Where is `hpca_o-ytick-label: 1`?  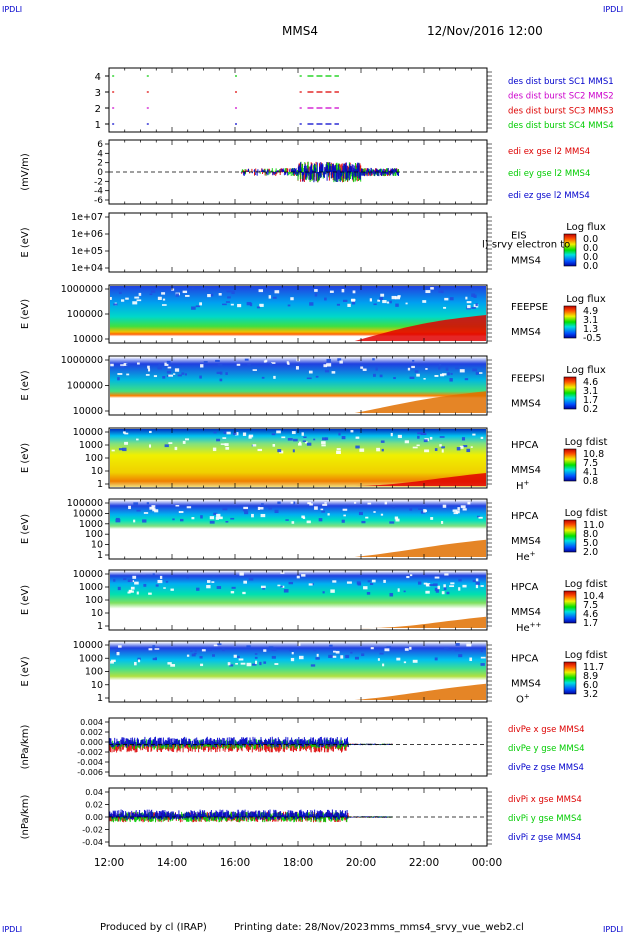 hpca_o-ytick-label: 1 is located at coordinates (100, 698).